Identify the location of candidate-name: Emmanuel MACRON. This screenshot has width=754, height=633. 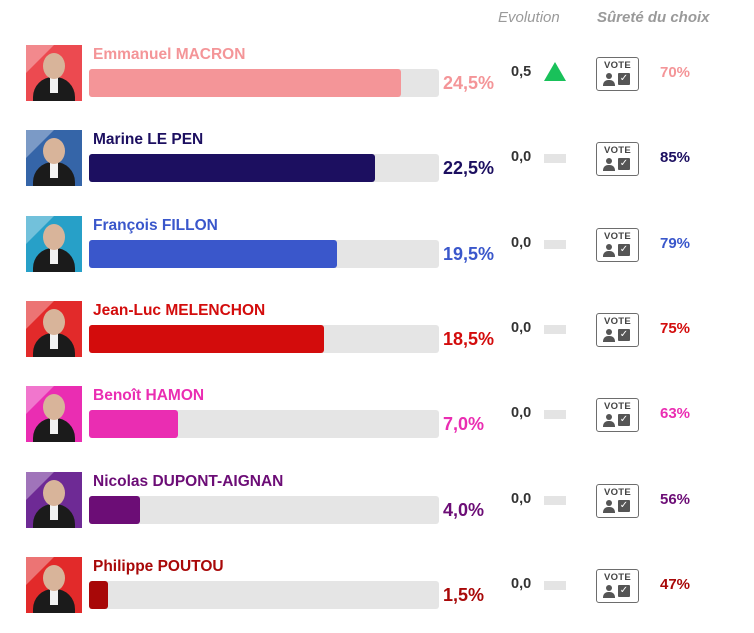
(169, 54).